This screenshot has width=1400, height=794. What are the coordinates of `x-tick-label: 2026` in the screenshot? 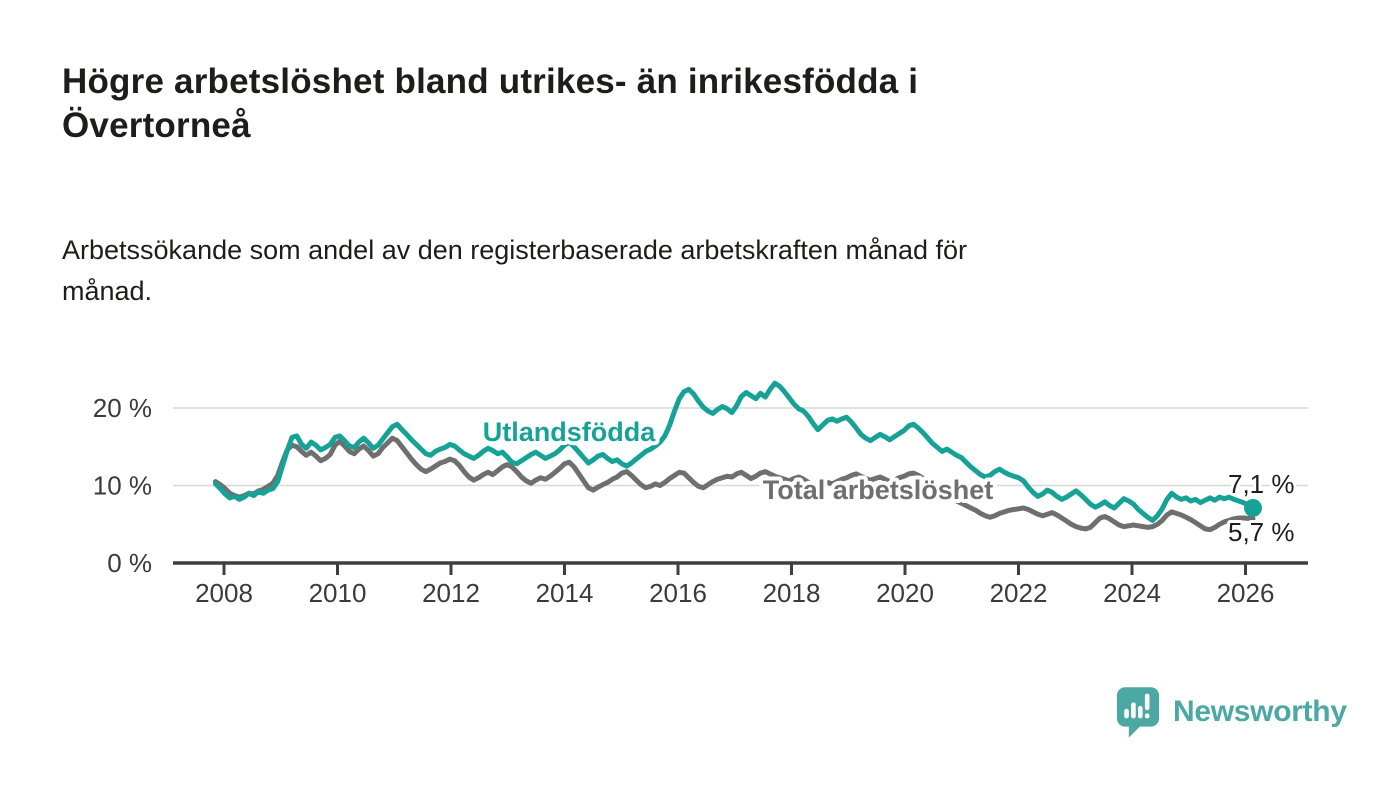 It's located at (1246, 593).